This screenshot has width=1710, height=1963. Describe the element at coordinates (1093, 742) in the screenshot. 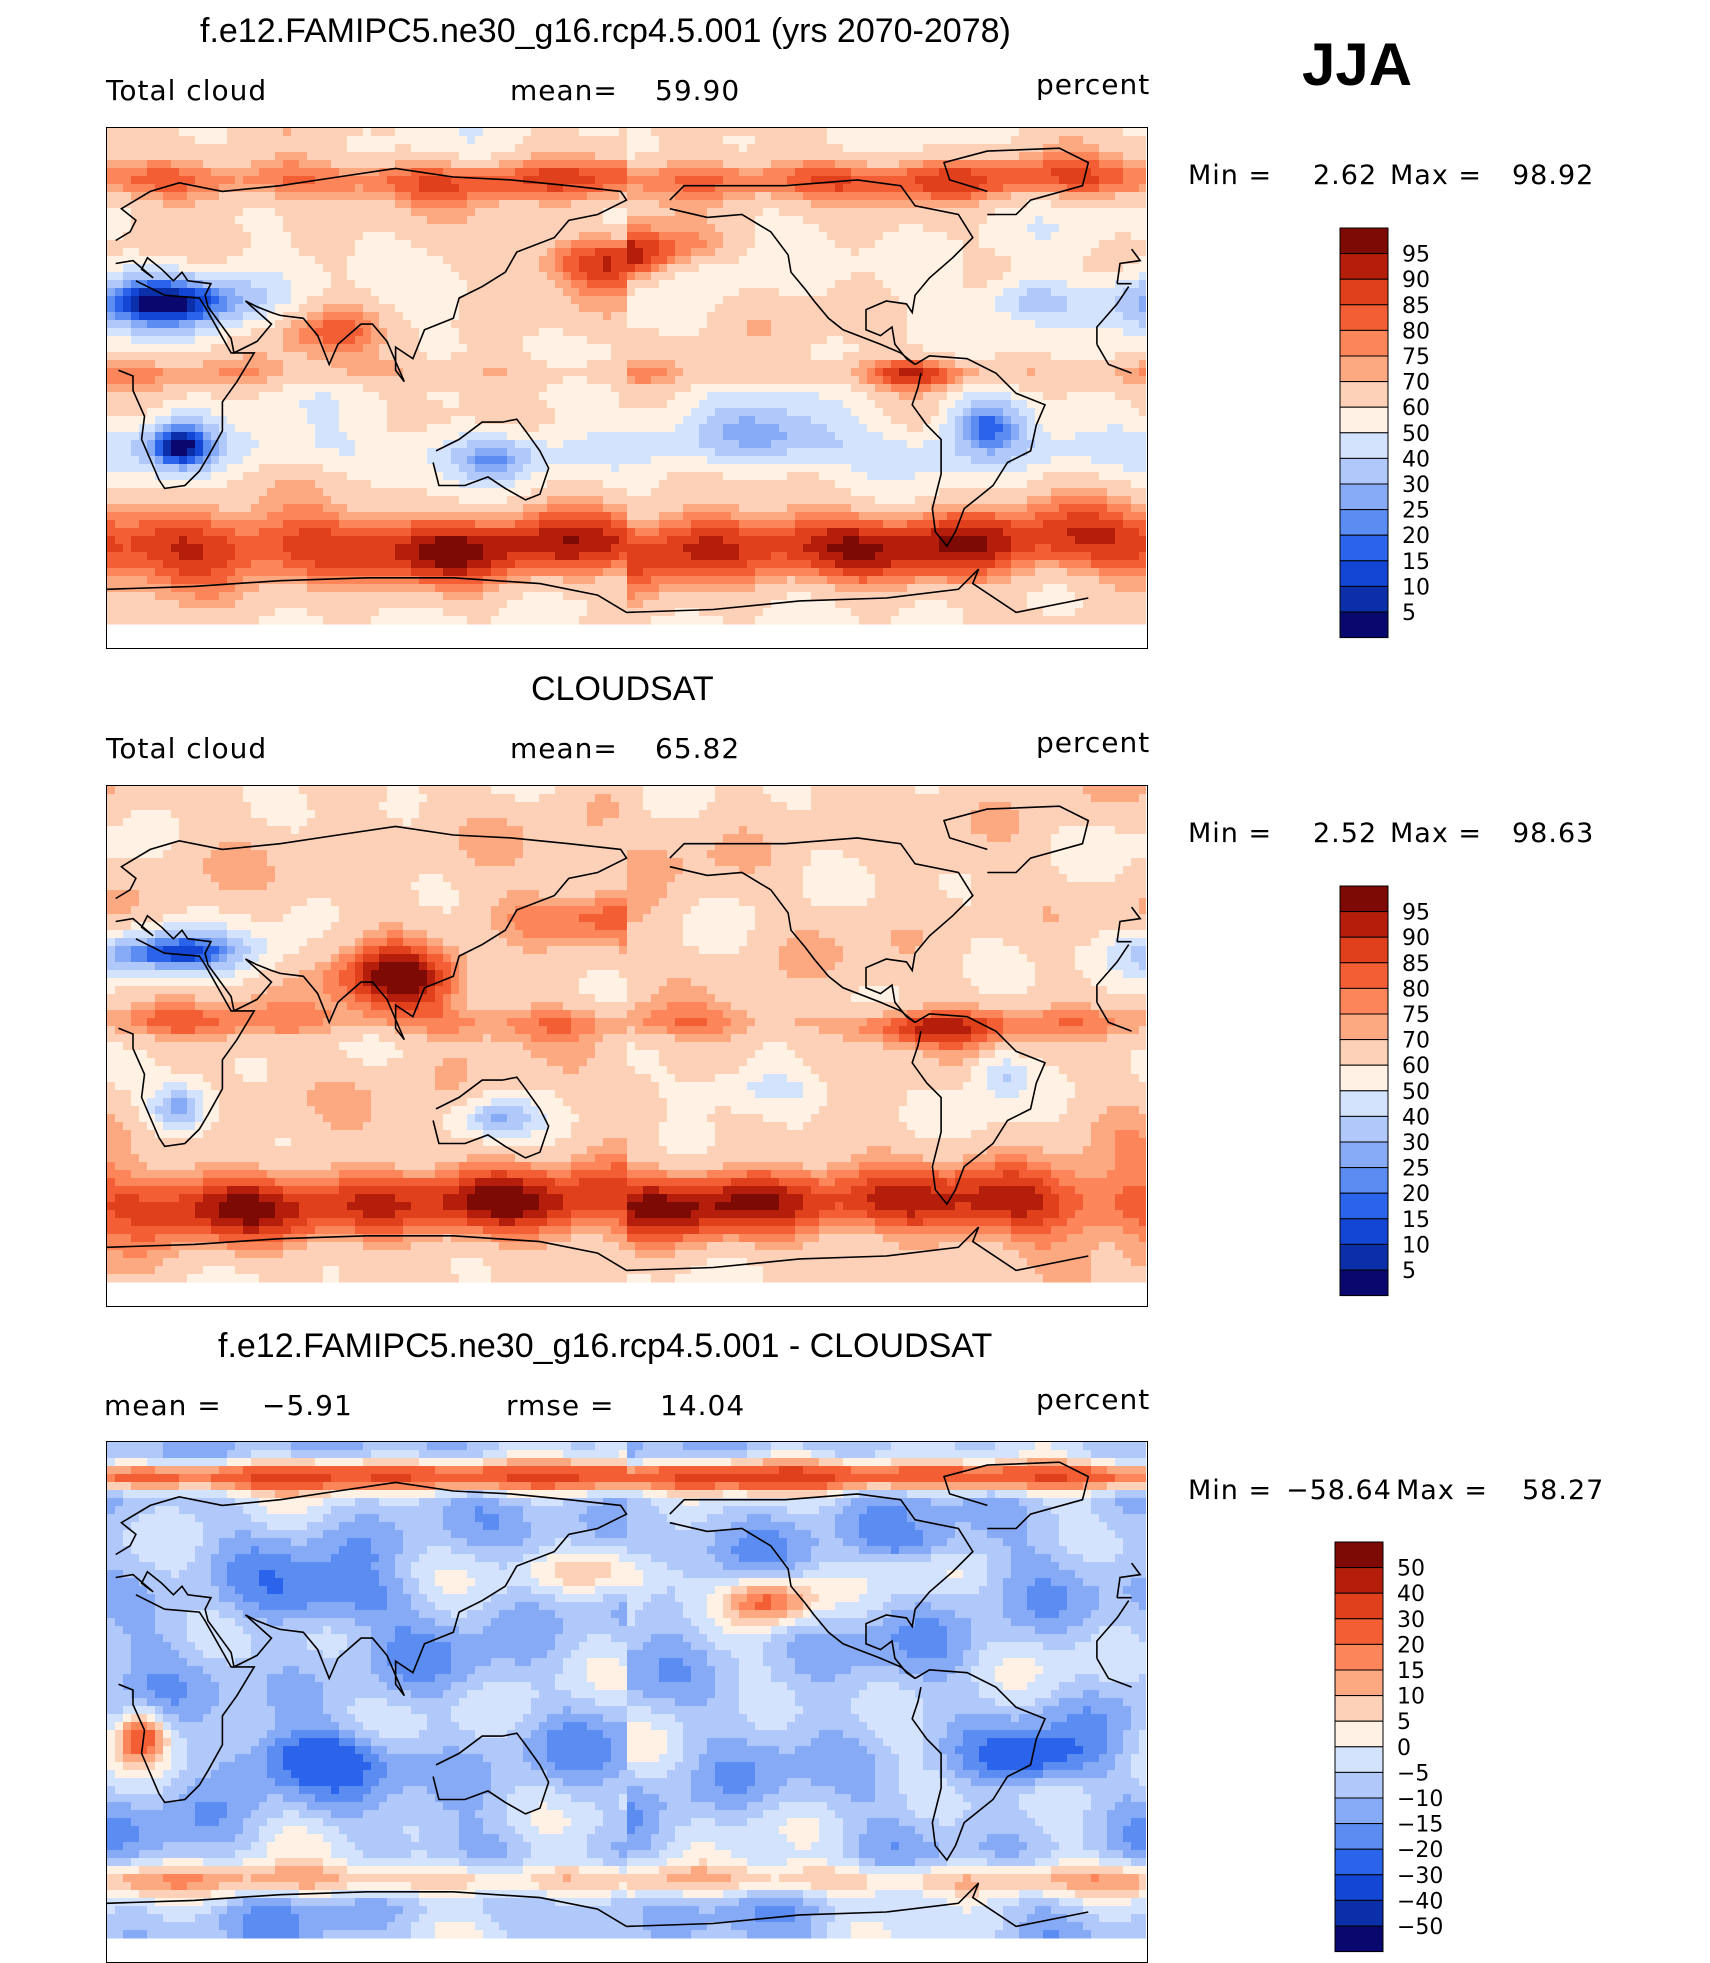

I see `panel-2-units: percent` at that location.